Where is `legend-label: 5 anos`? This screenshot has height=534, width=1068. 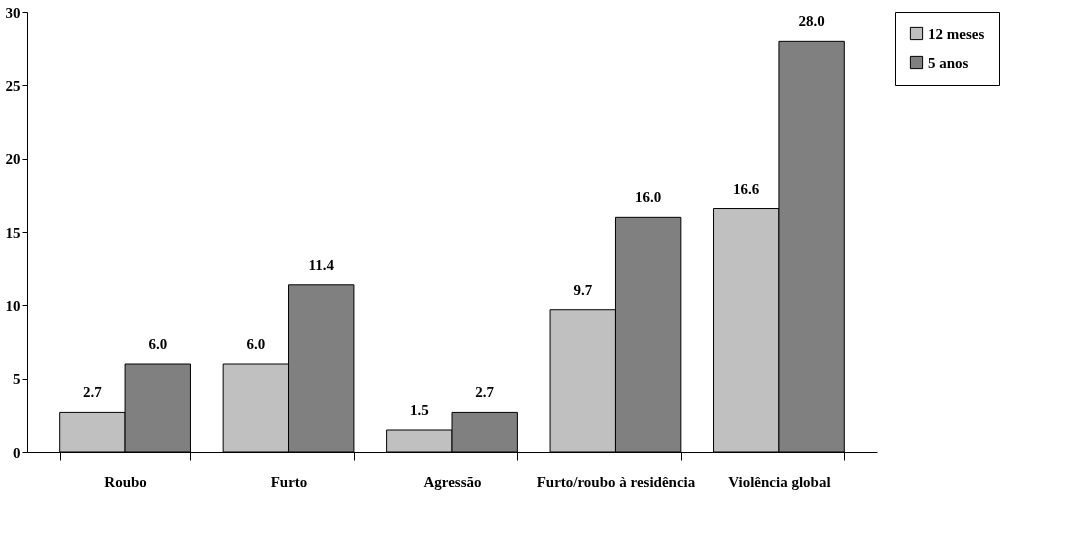 legend-label: 5 anos is located at coordinates (948, 62).